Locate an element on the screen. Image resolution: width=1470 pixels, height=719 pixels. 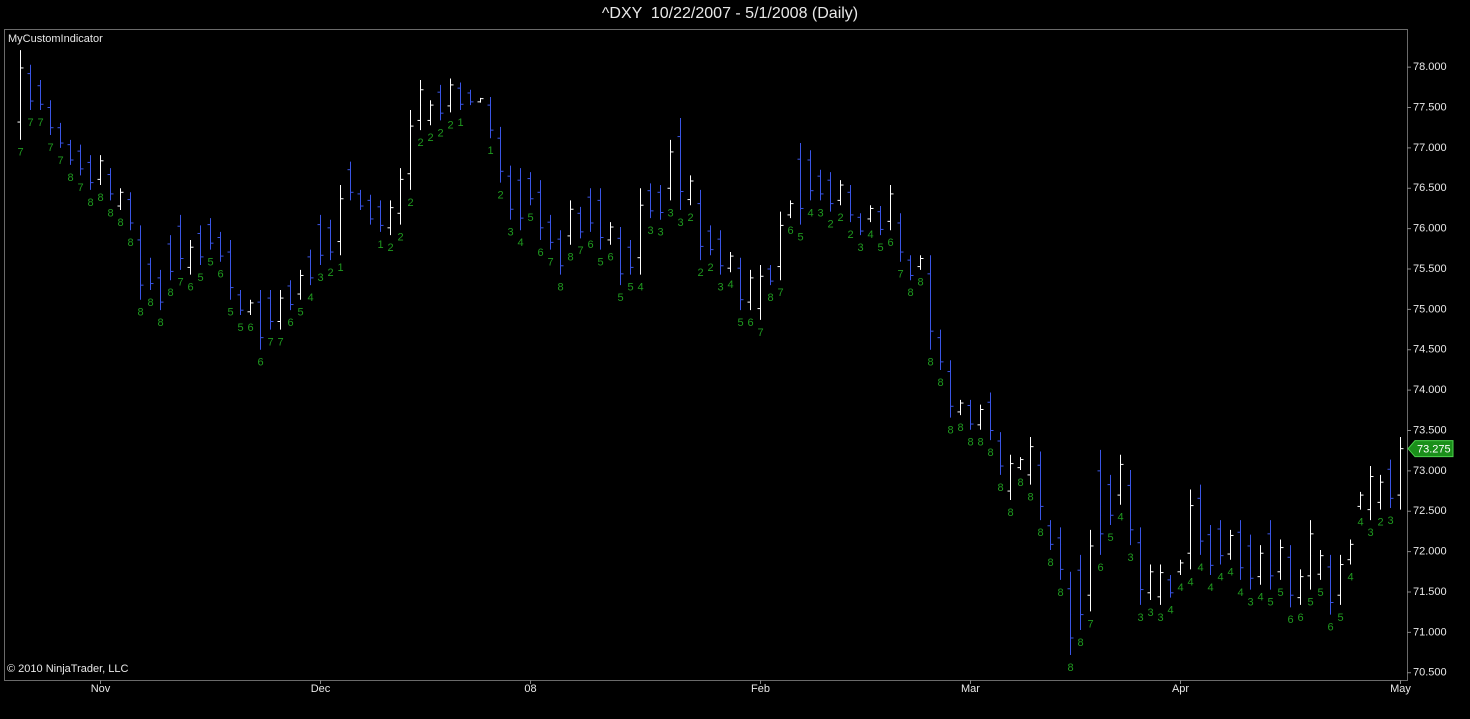
last-price-label: 73.275 is located at coordinates (1434, 450).